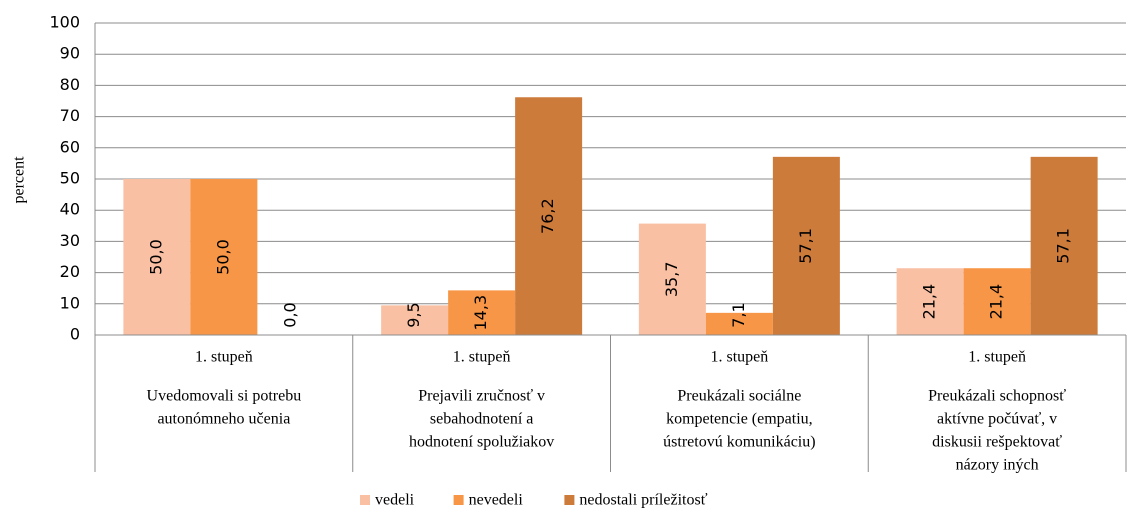 Image resolution: width=1127 pixels, height=513 pixels. Describe the element at coordinates (739, 419) in the screenshot. I see `category-group-label: kompetencie (empatiu,` at that location.